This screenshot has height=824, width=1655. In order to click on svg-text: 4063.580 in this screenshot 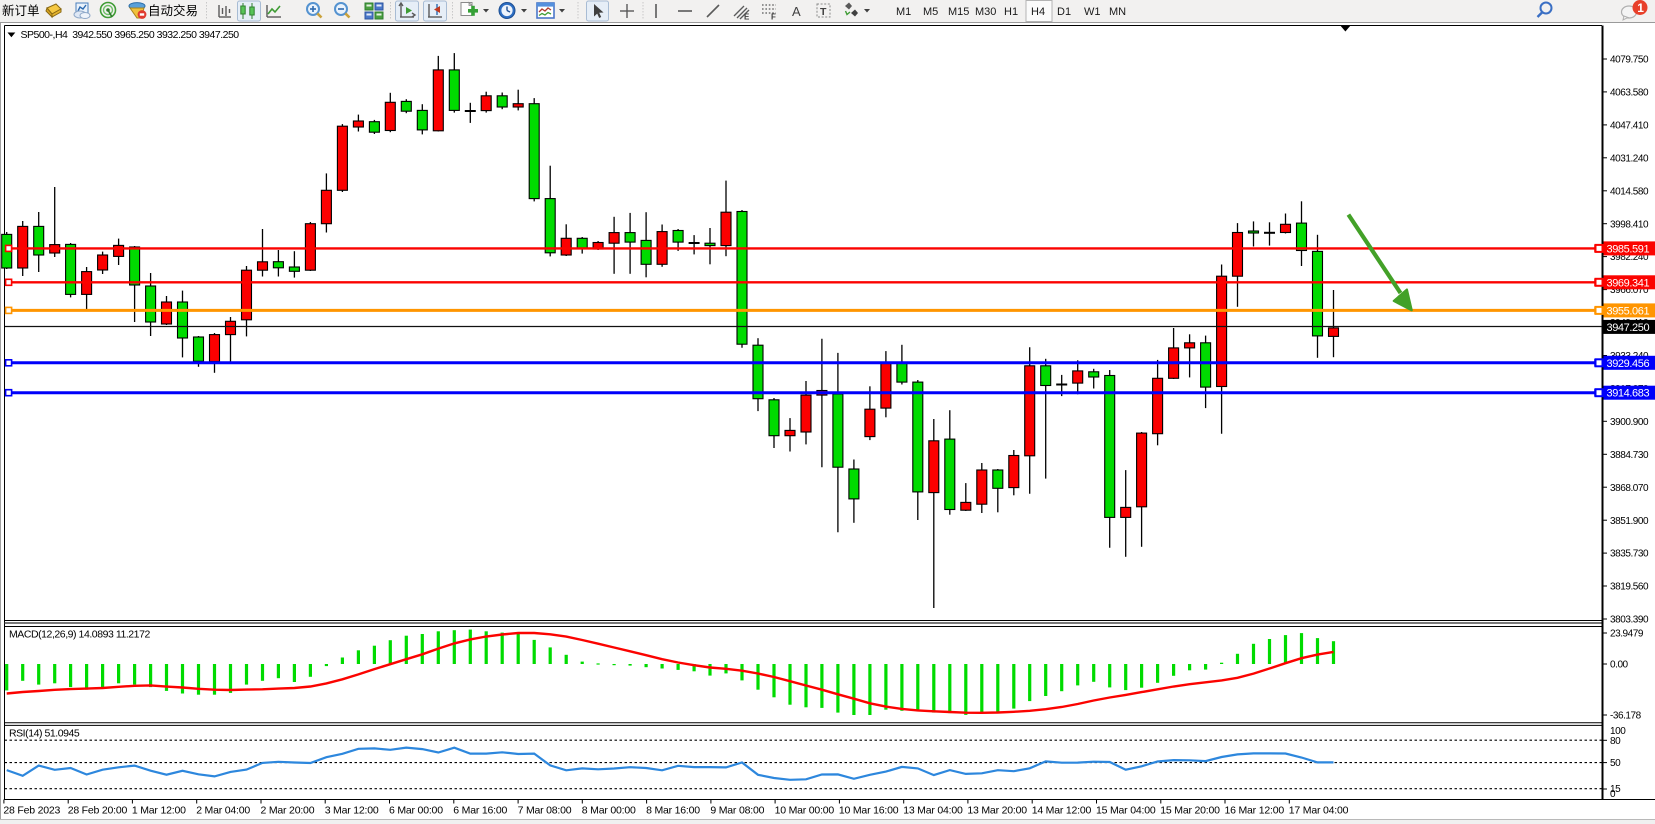, I will do `click(1629, 93)`.